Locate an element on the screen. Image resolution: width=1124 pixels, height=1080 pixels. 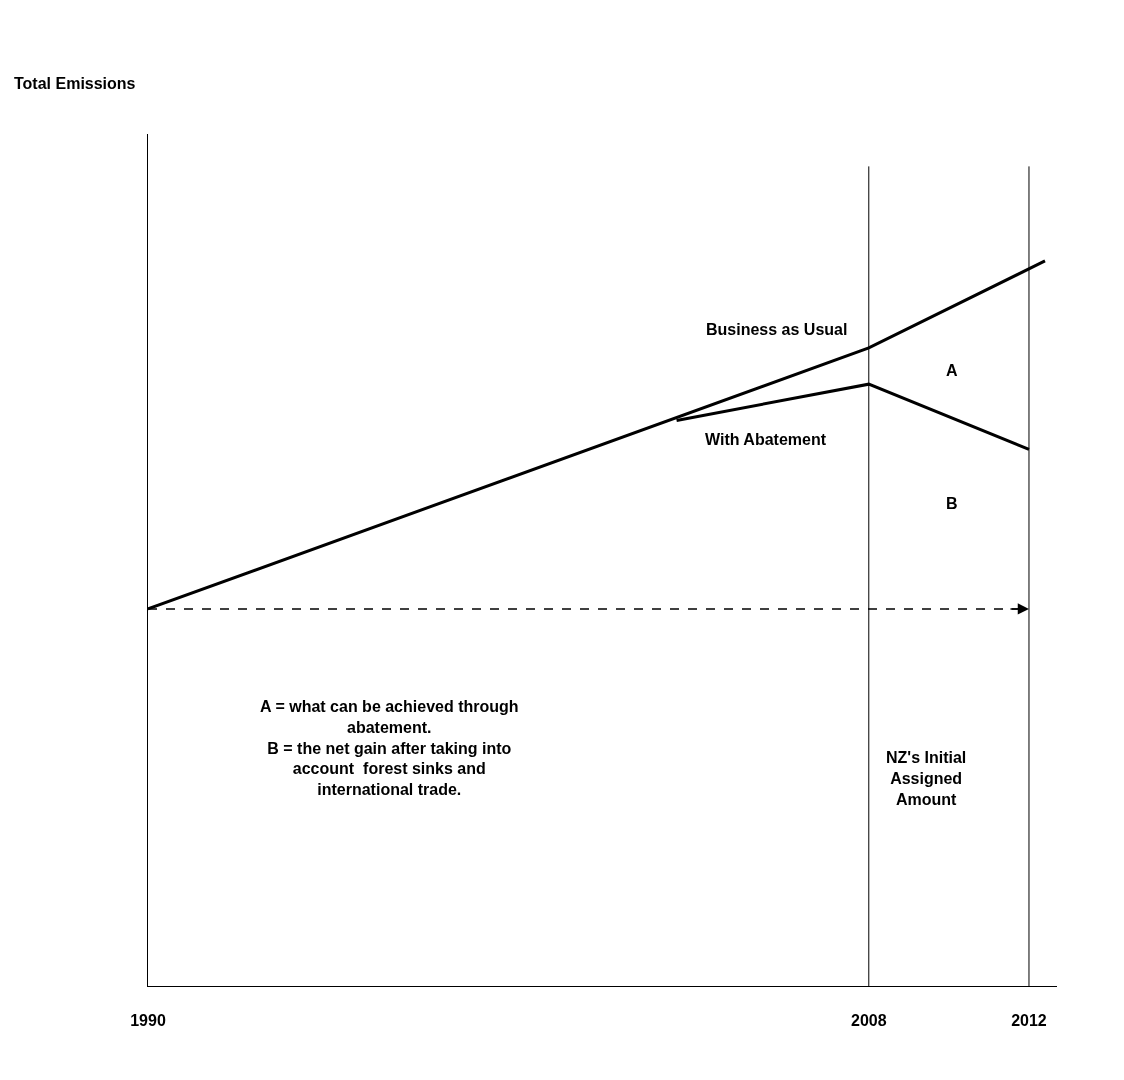
x-tick-label: 2012 is located at coordinates (1029, 1021).